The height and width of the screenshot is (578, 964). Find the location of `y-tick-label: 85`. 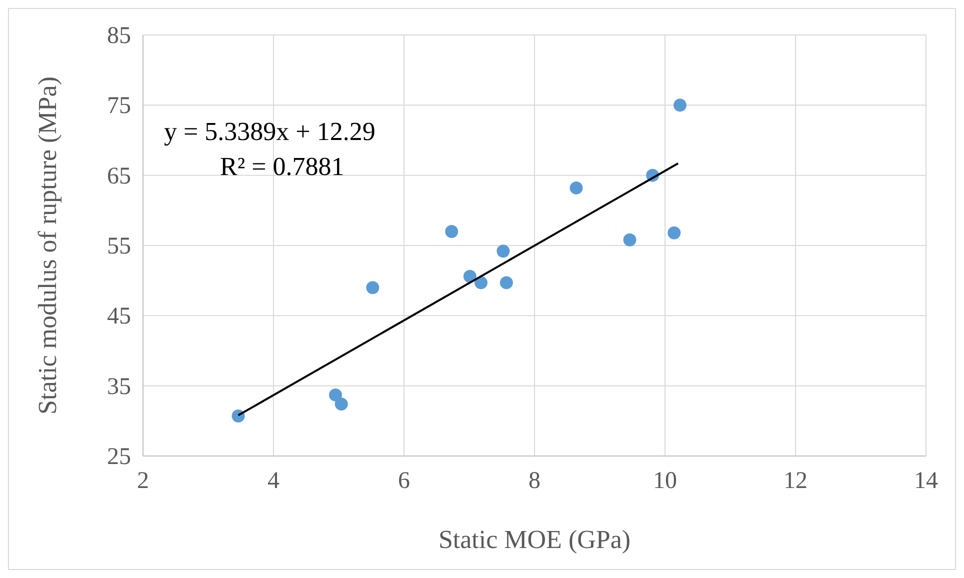

y-tick-label: 85 is located at coordinates (119, 36).